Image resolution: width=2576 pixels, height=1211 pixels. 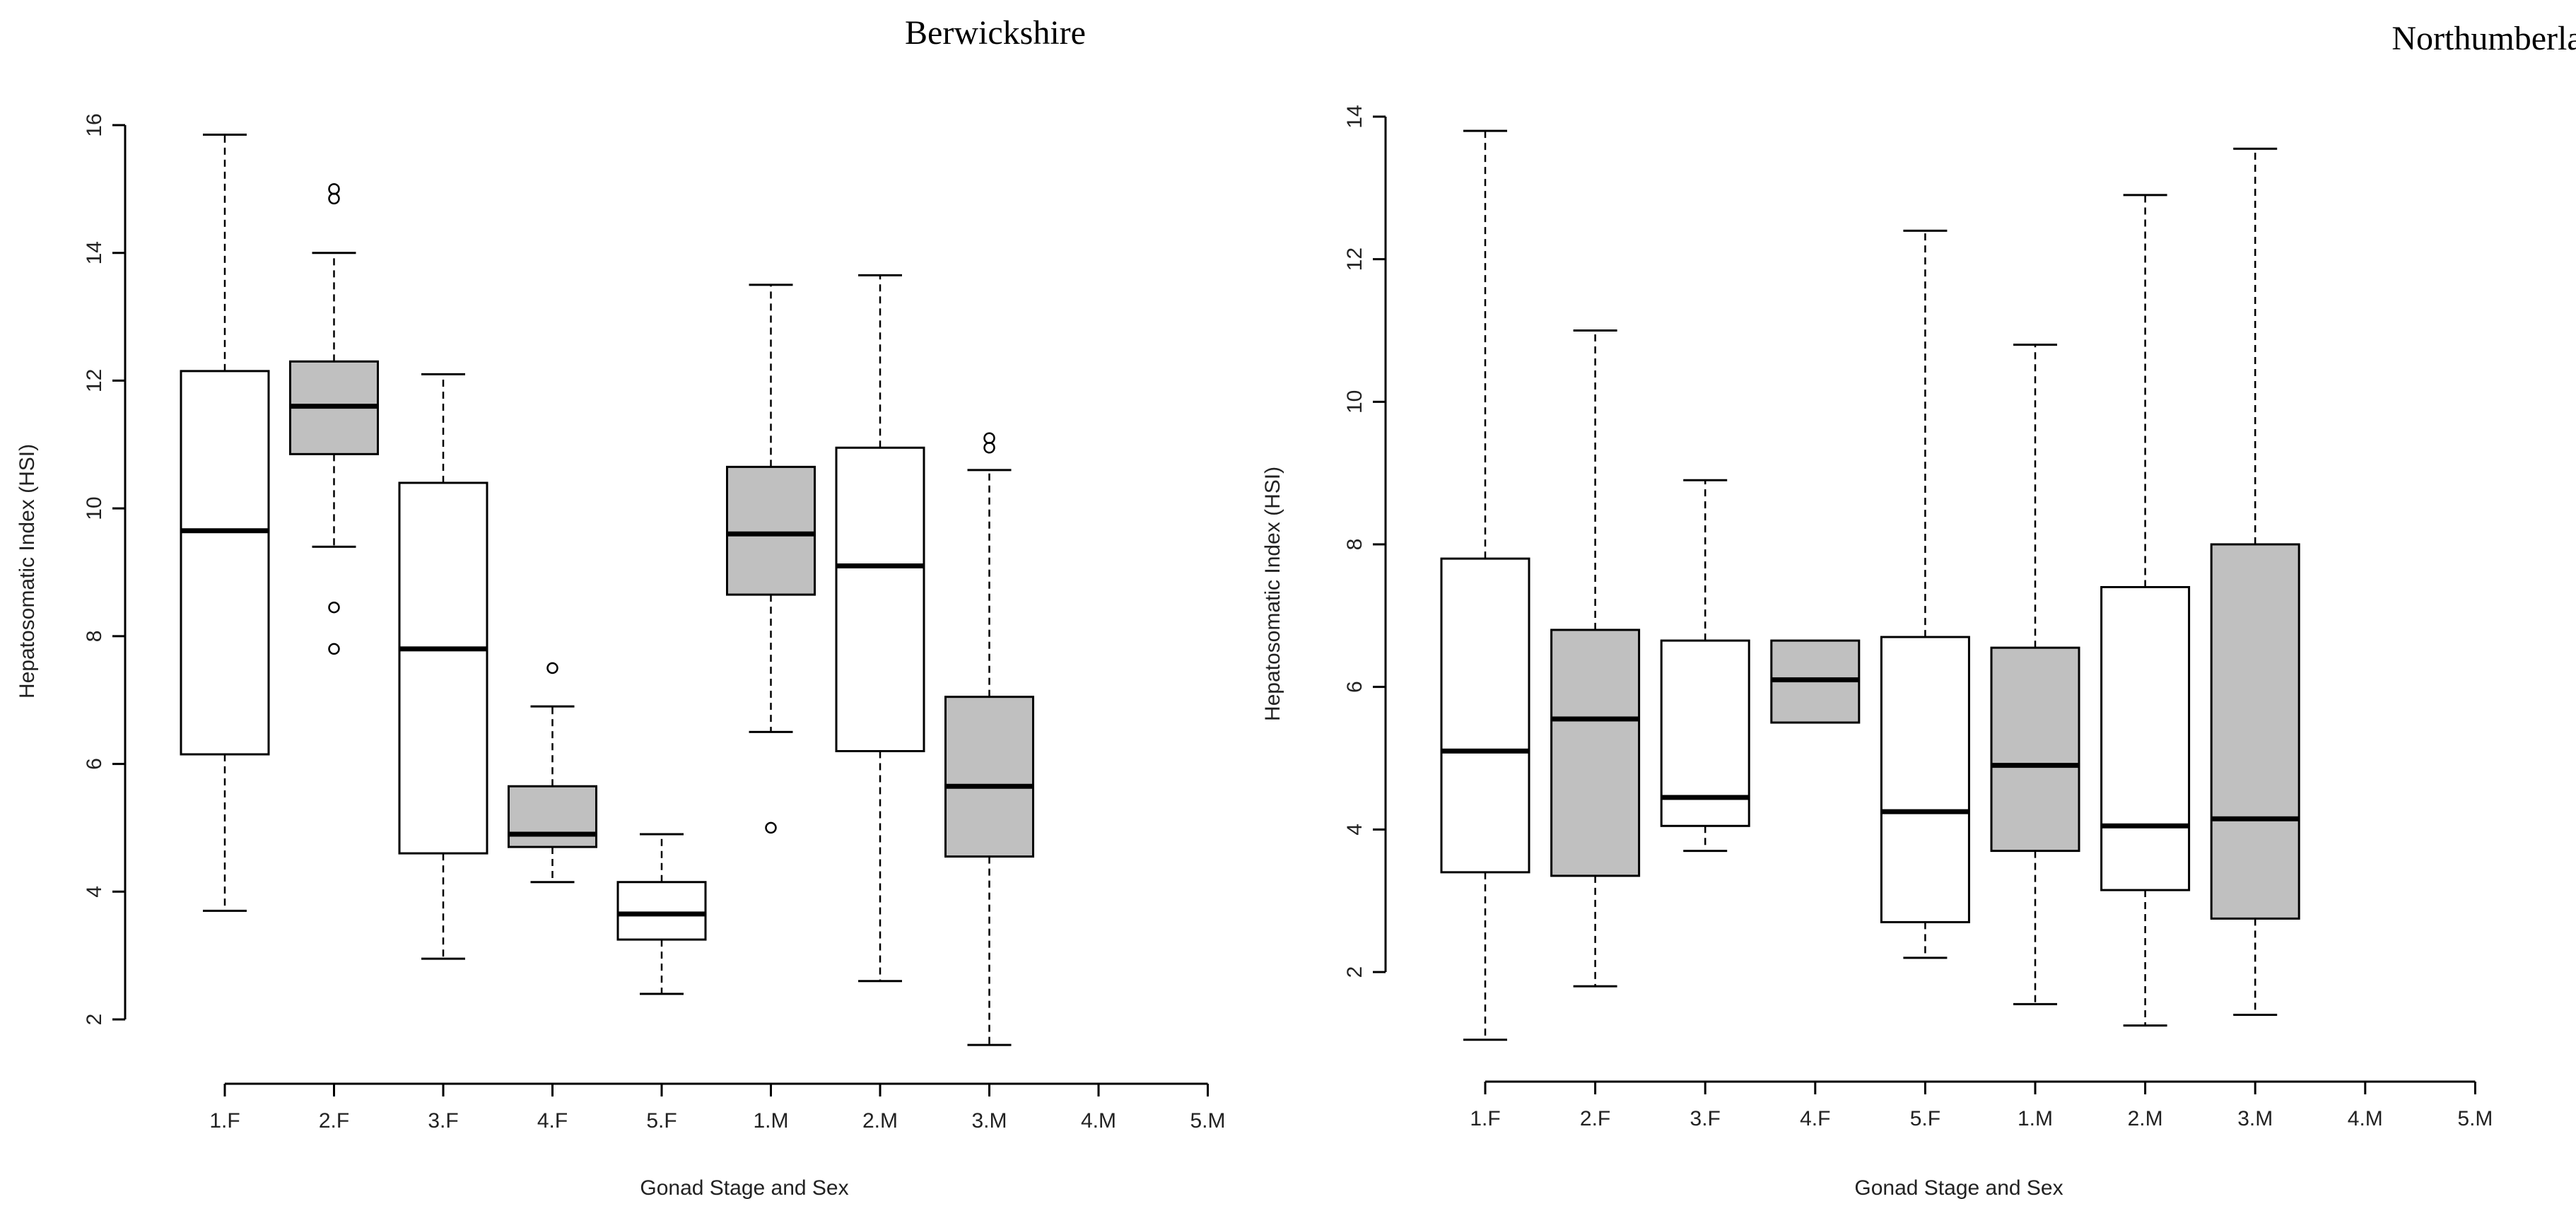 I want to click on y-tick-label: 16, so click(x=95, y=125).